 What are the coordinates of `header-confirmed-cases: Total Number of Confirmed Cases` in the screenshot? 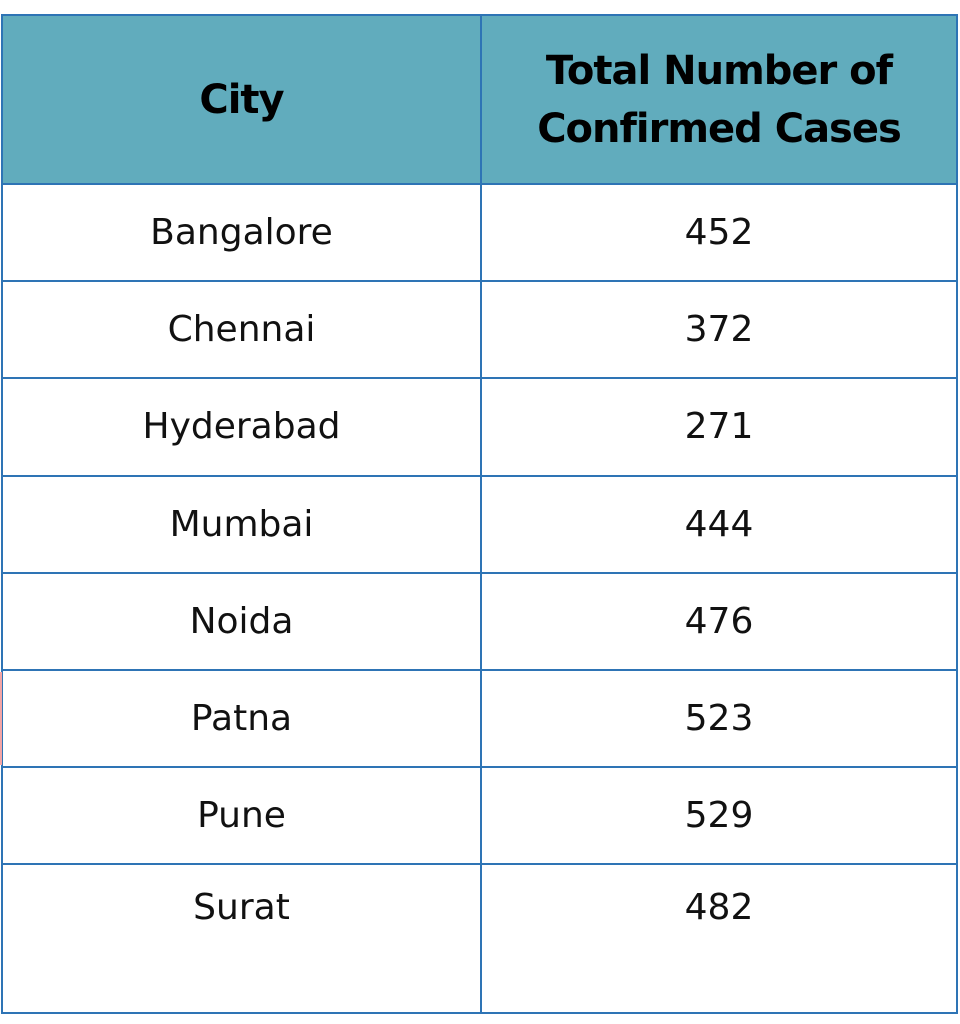 It's located at (719, 99).